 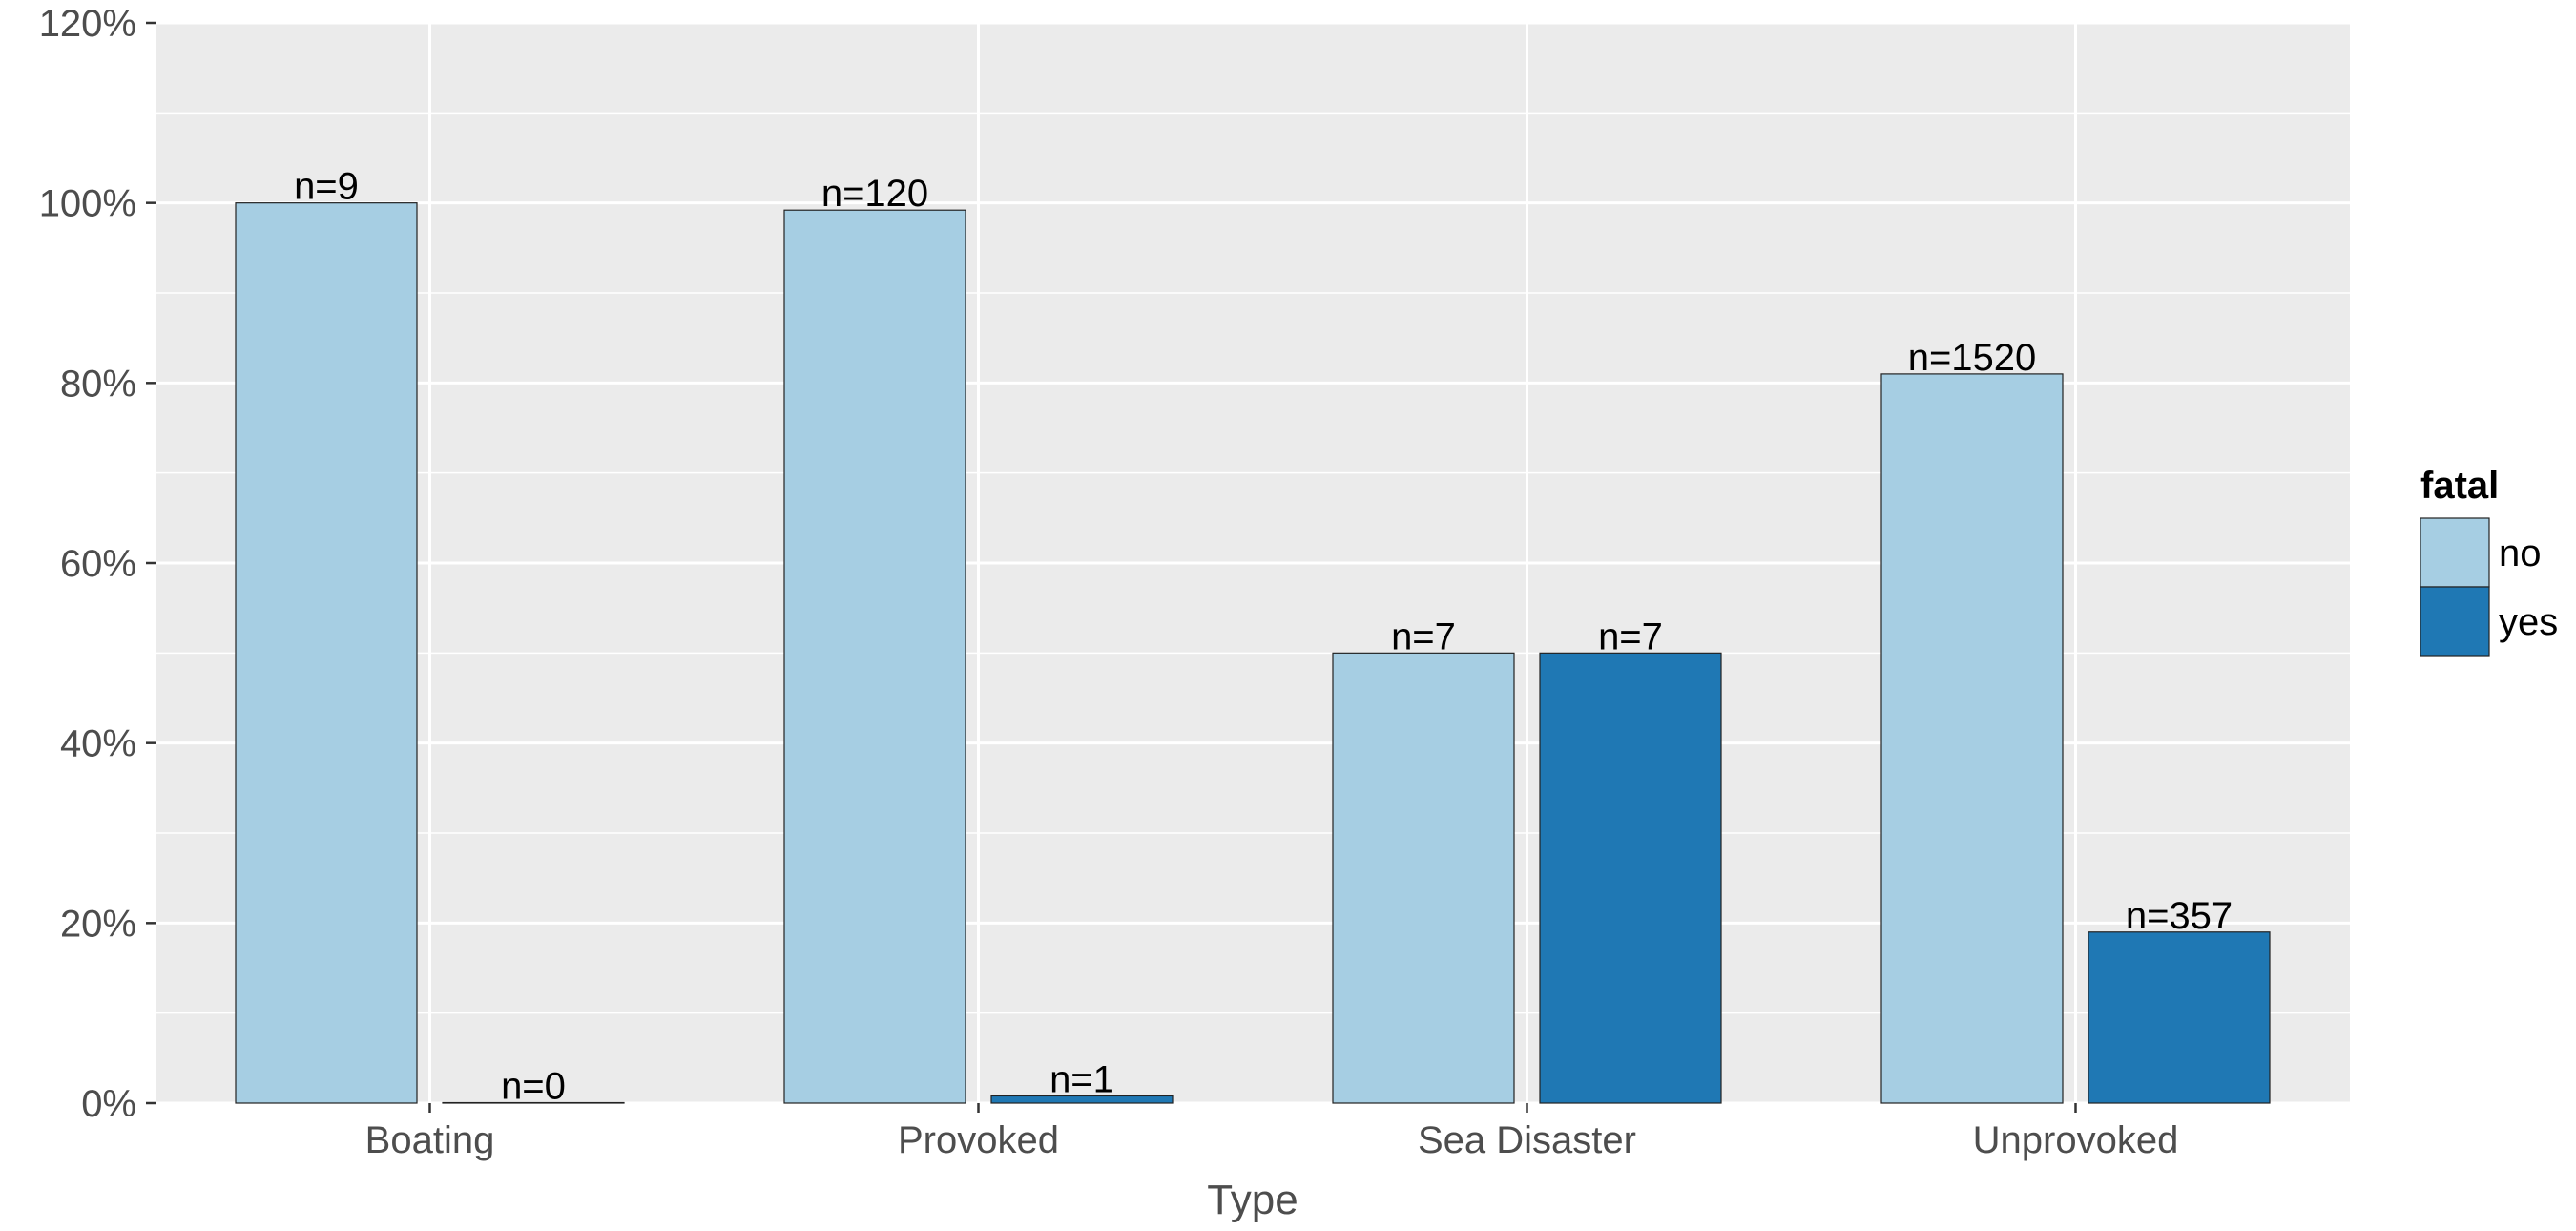 What do you see at coordinates (326, 187) in the screenshot?
I see `bar-label-no-0: n=9` at bounding box center [326, 187].